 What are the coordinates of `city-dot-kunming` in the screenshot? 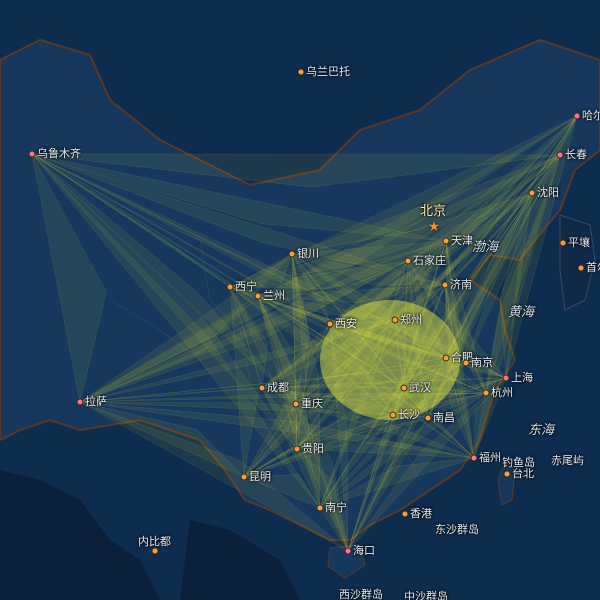 It's located at (244, 477).